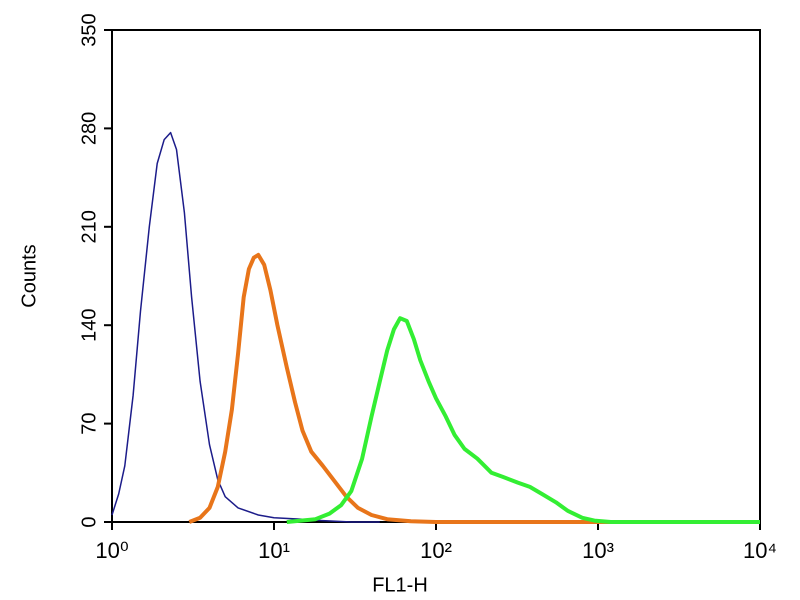 Image resolution: width=800 pixels, height=600 pixels. What do you see at coordinates (111, 550) in the screenshot?
I see `x-tick-label: 10⁰` at bounding box center [111, 550].